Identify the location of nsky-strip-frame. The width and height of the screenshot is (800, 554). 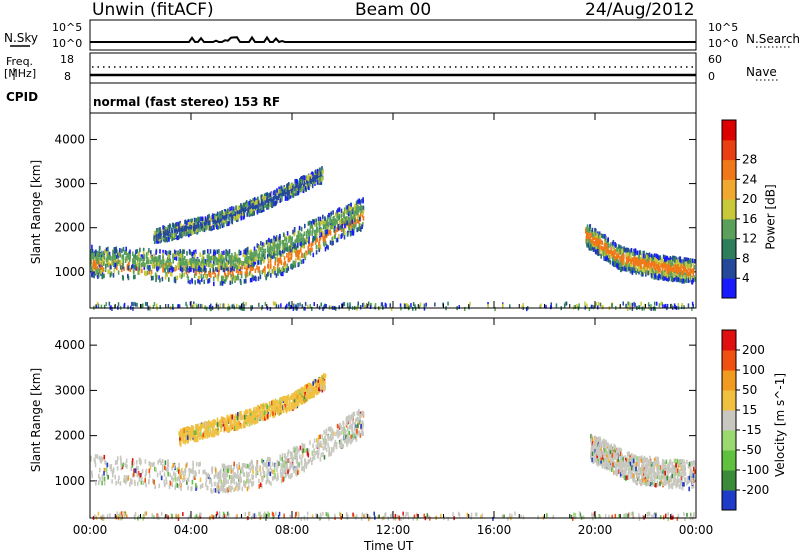
(393, 35).